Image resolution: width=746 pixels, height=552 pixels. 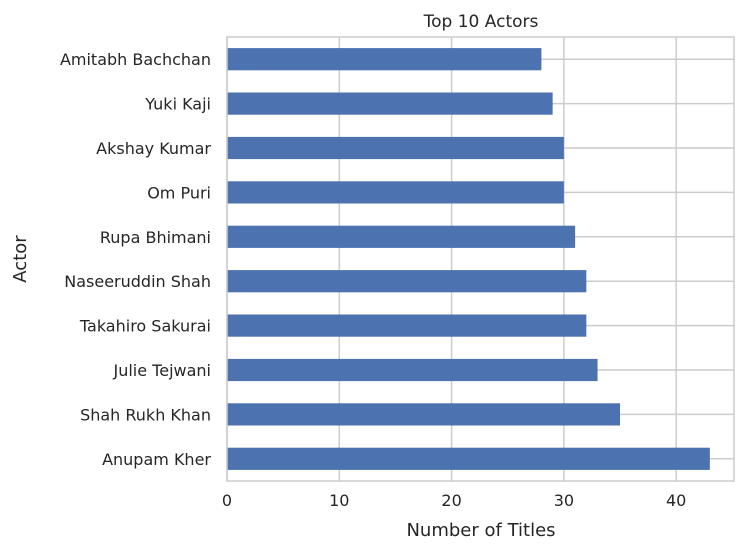 I want to click on y-tick-label: Shah Rukh Khan, so click(x=145, y=414).